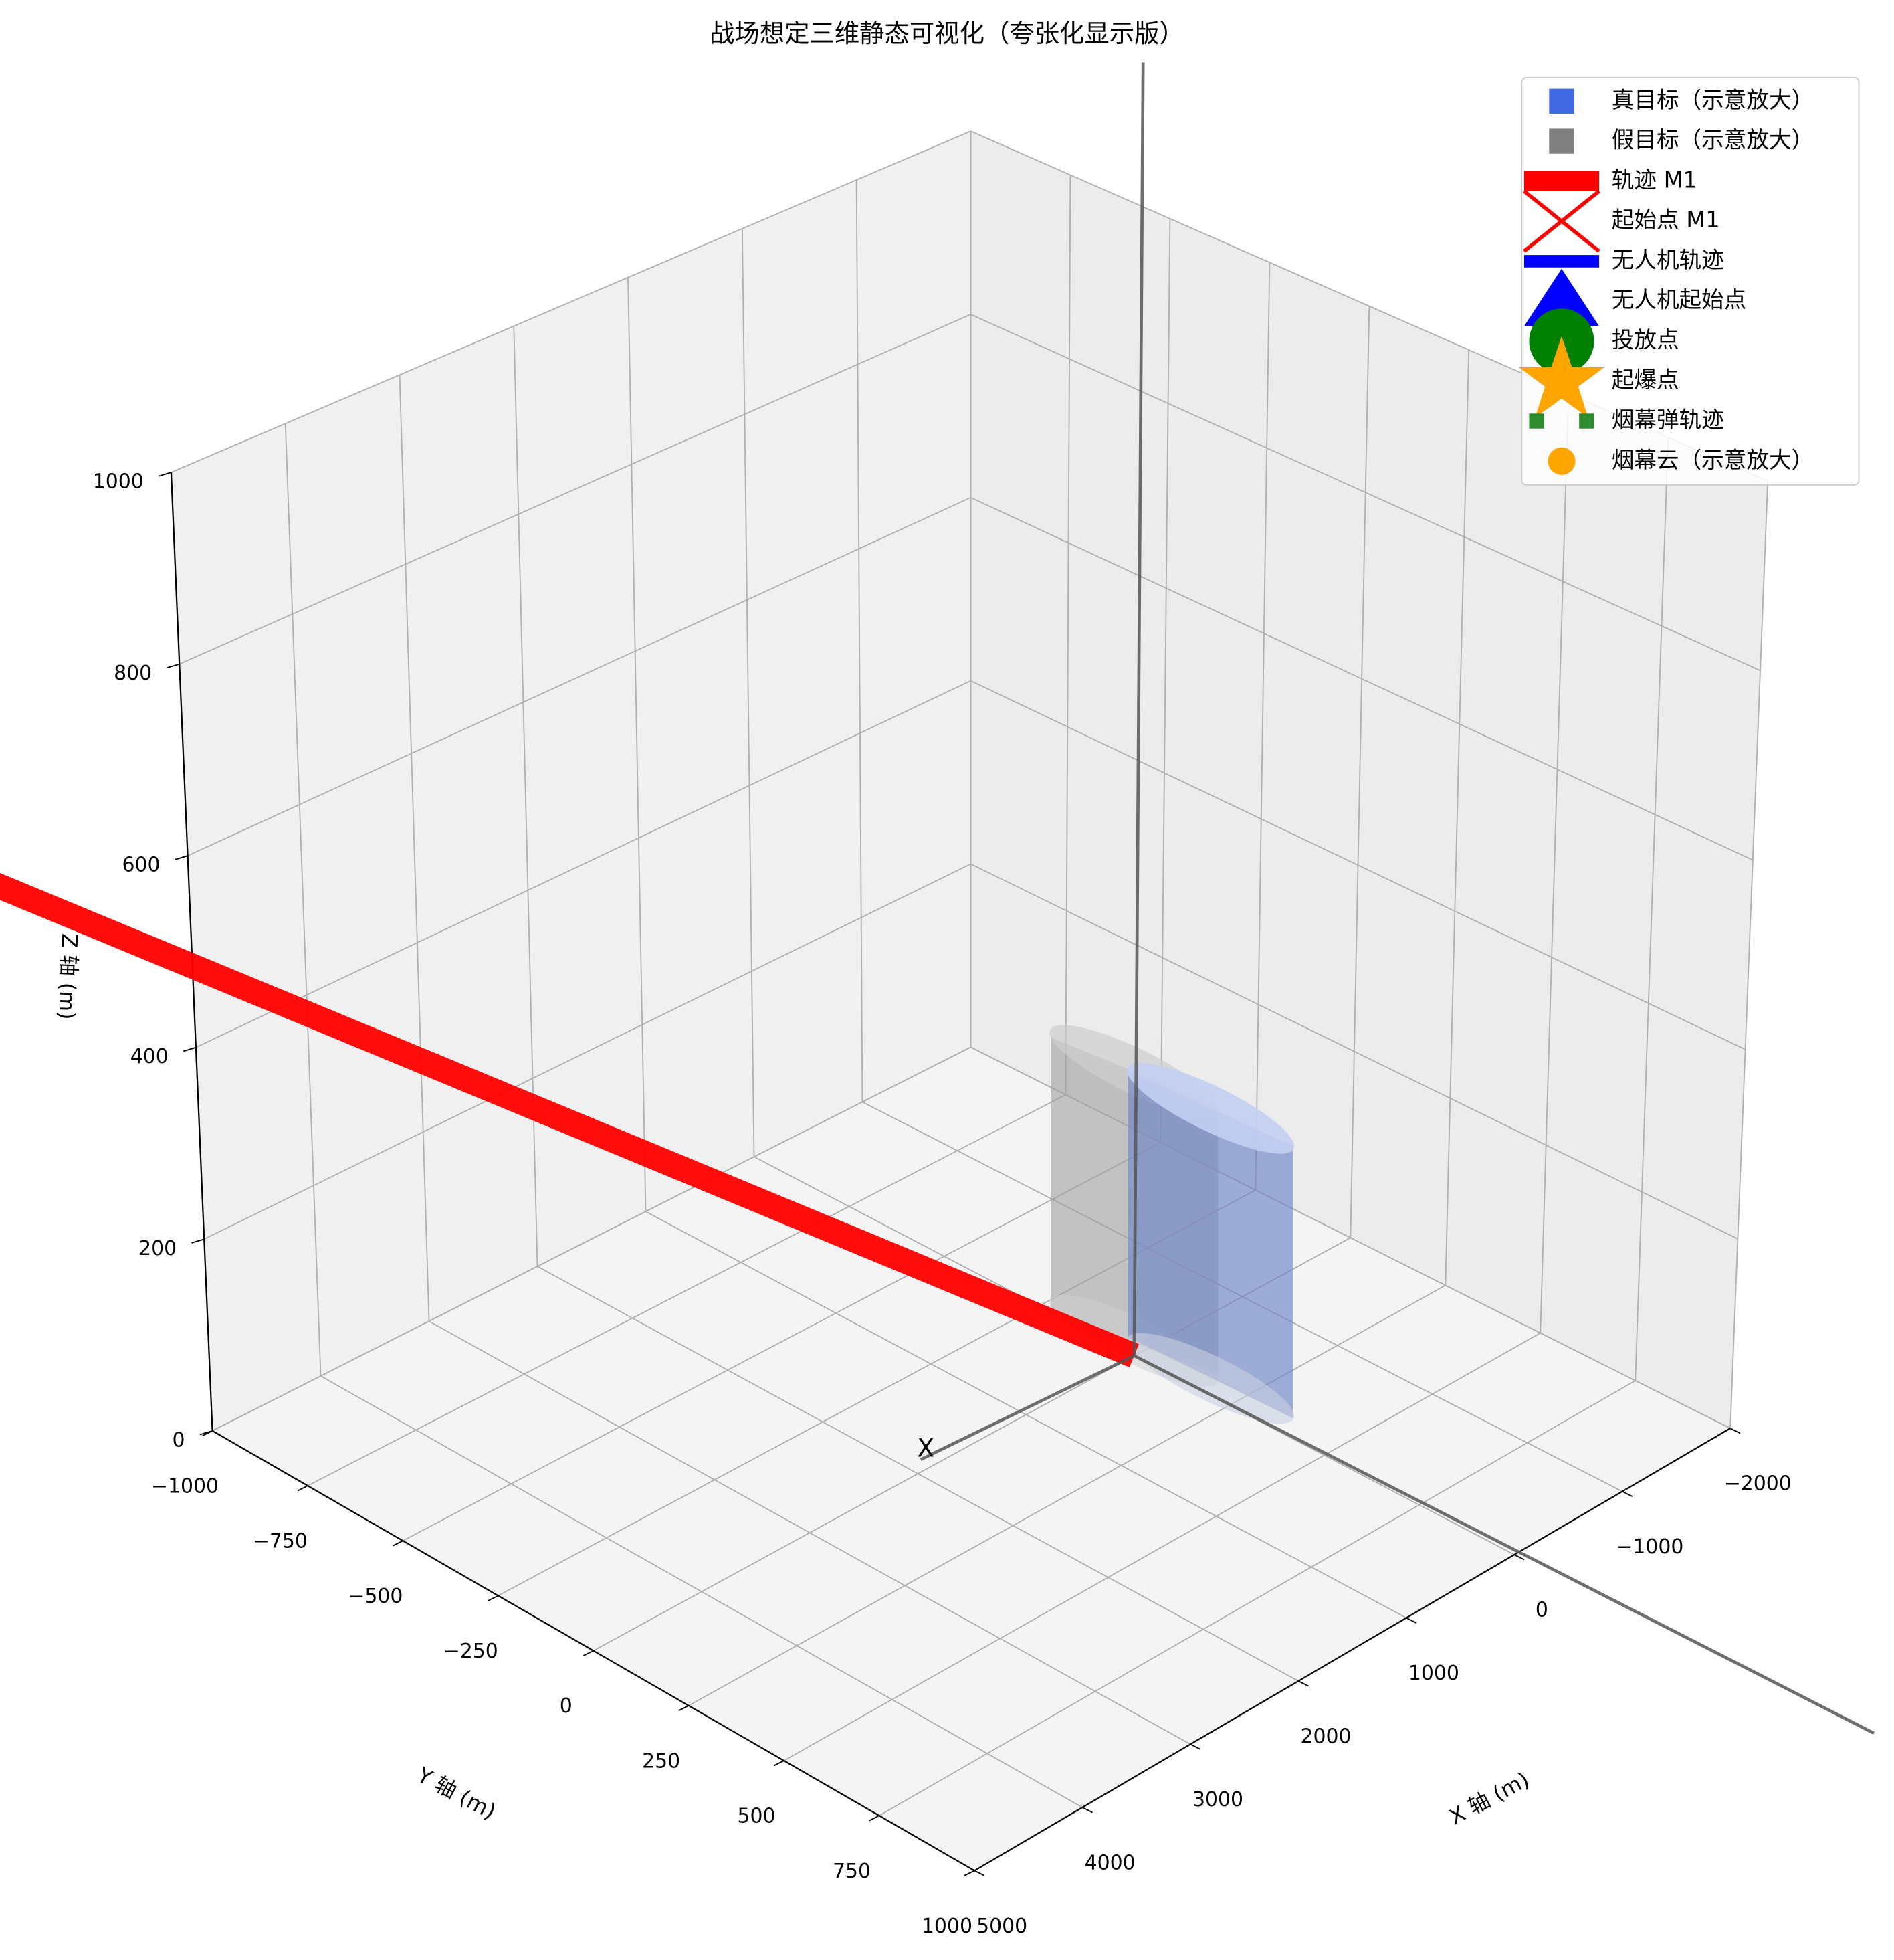  Describe the element at coordinates (1645, 380) in the screenshot. I see `legend-label: 起爆点` at that location.